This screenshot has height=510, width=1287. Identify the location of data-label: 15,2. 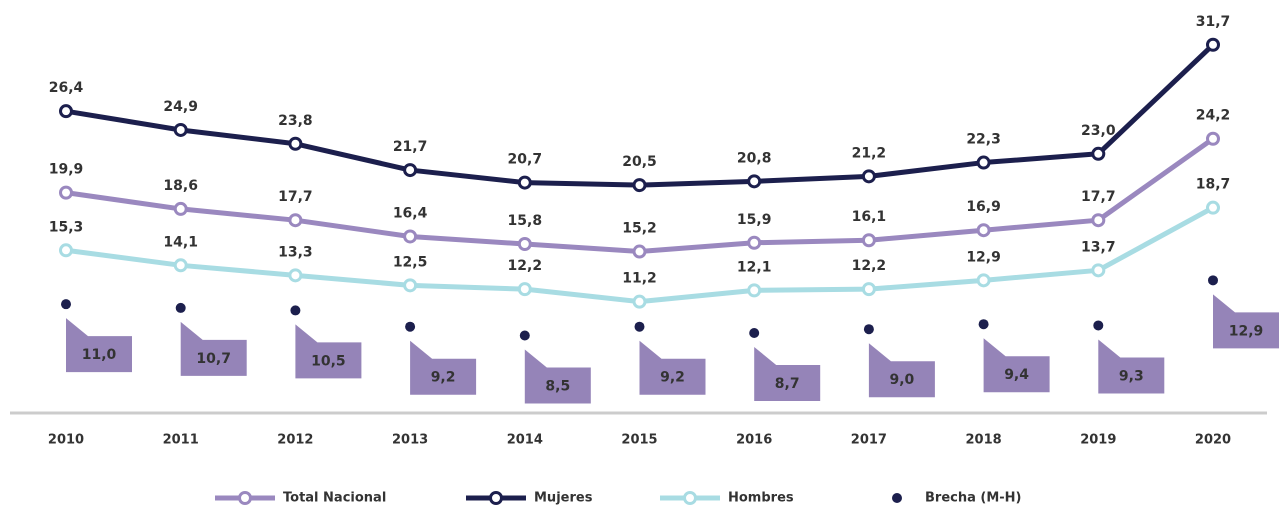
(639, 229).